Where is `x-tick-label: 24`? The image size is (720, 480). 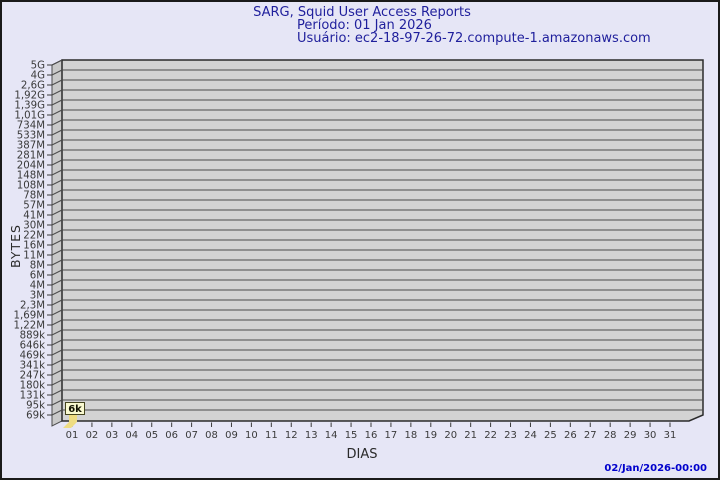
x-tick-label: 24 is located at coordinates (530, 435).